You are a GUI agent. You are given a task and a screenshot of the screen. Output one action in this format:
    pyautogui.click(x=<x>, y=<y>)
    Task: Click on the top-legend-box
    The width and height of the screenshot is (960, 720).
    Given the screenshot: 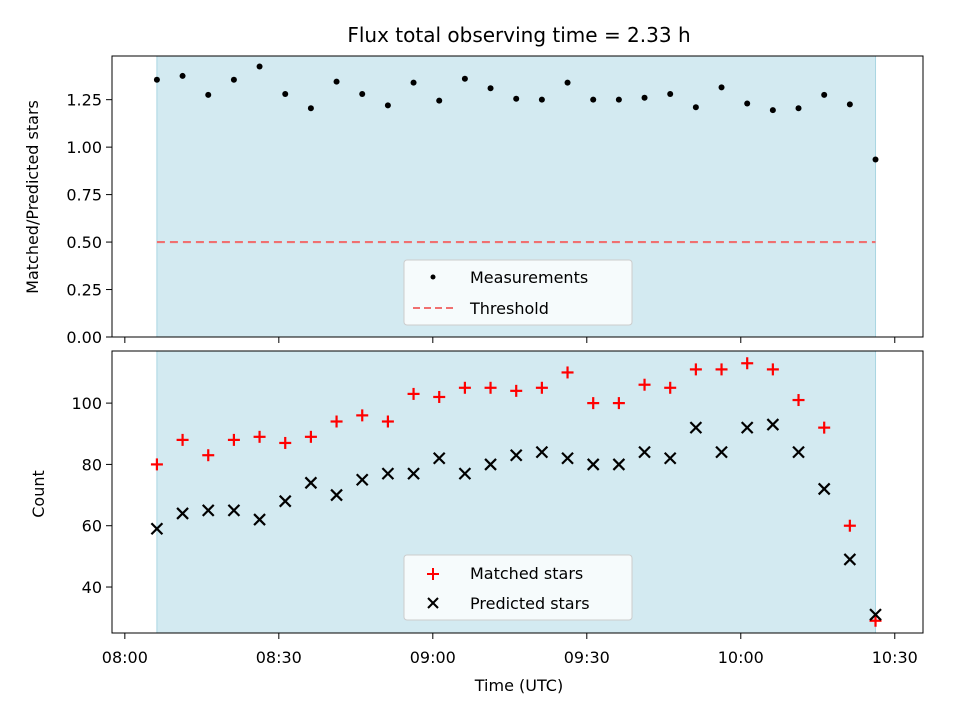 What is the action you would take?
    pyautogui.click(x=518, y=292)
    